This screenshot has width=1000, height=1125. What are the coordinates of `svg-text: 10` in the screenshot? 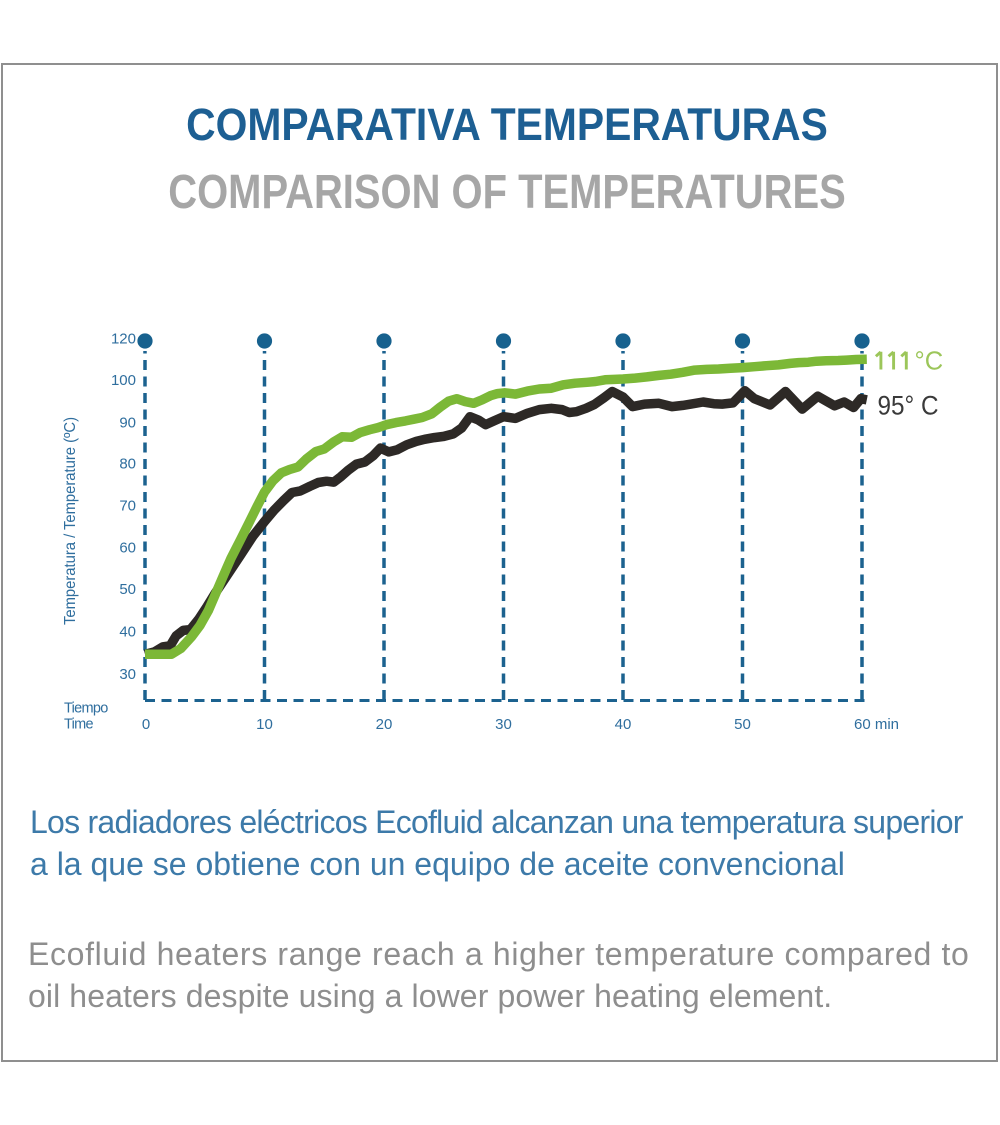 It's located at (264, 724).